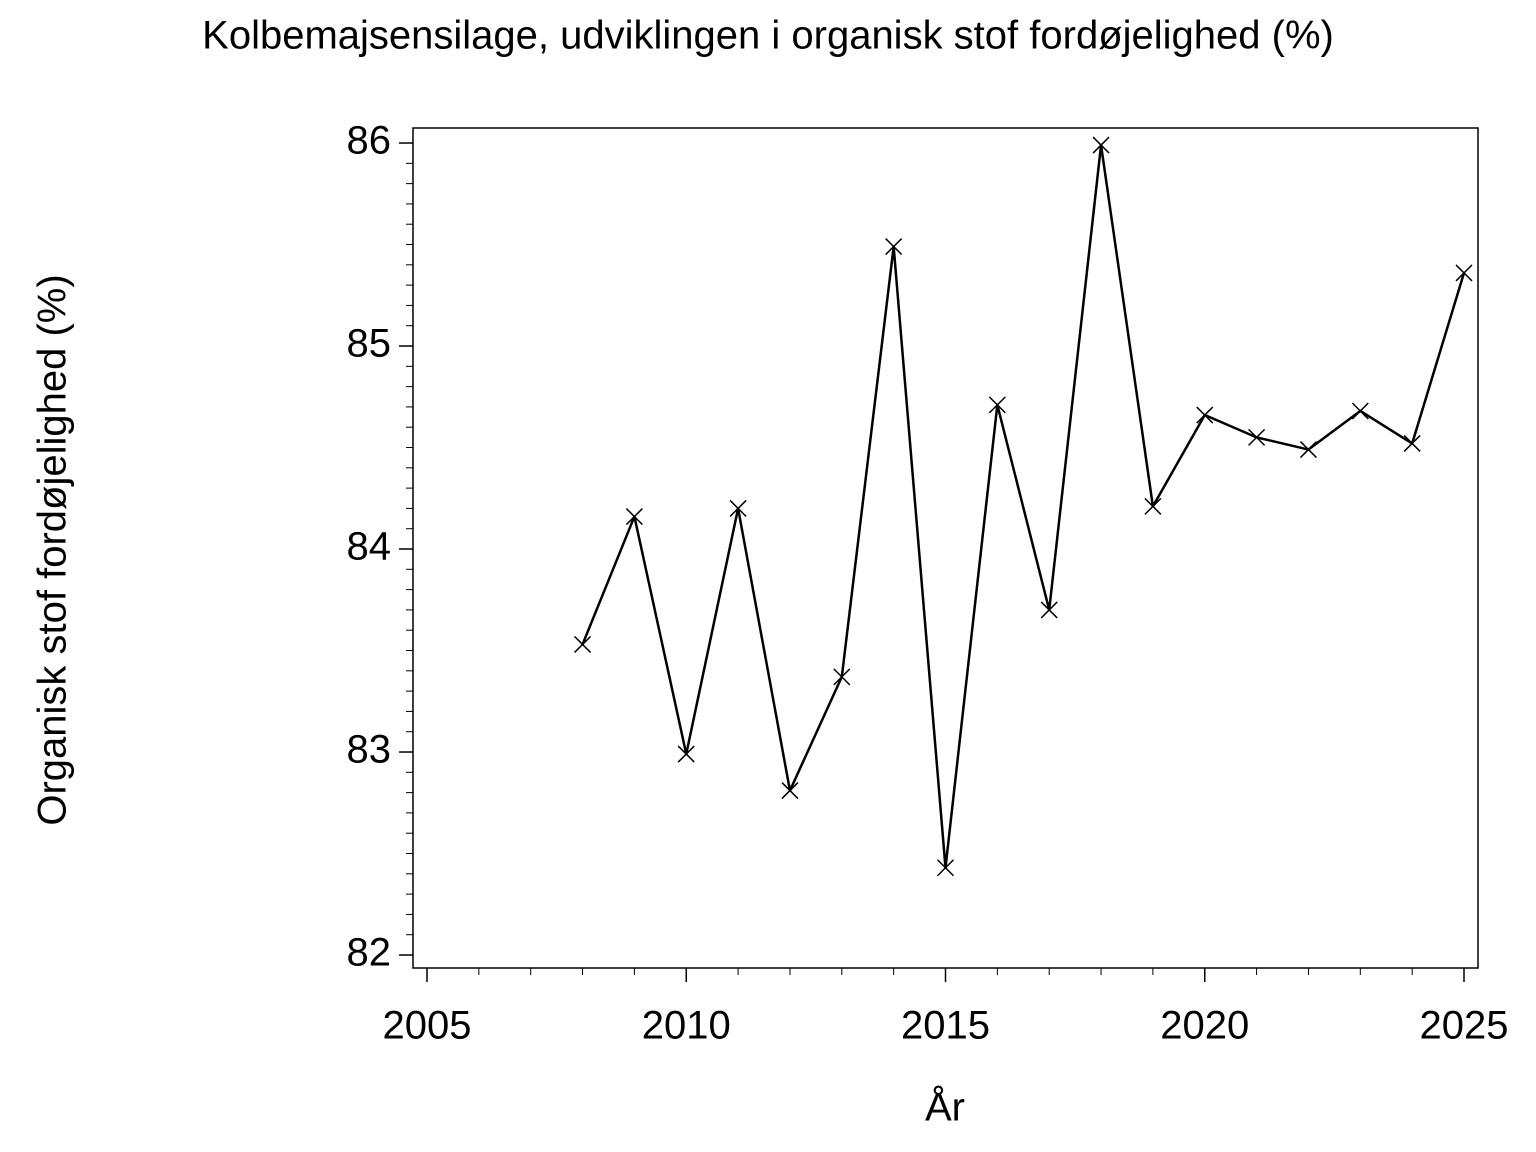  I want to click on y-tick-label: 84, so click(369, 547).